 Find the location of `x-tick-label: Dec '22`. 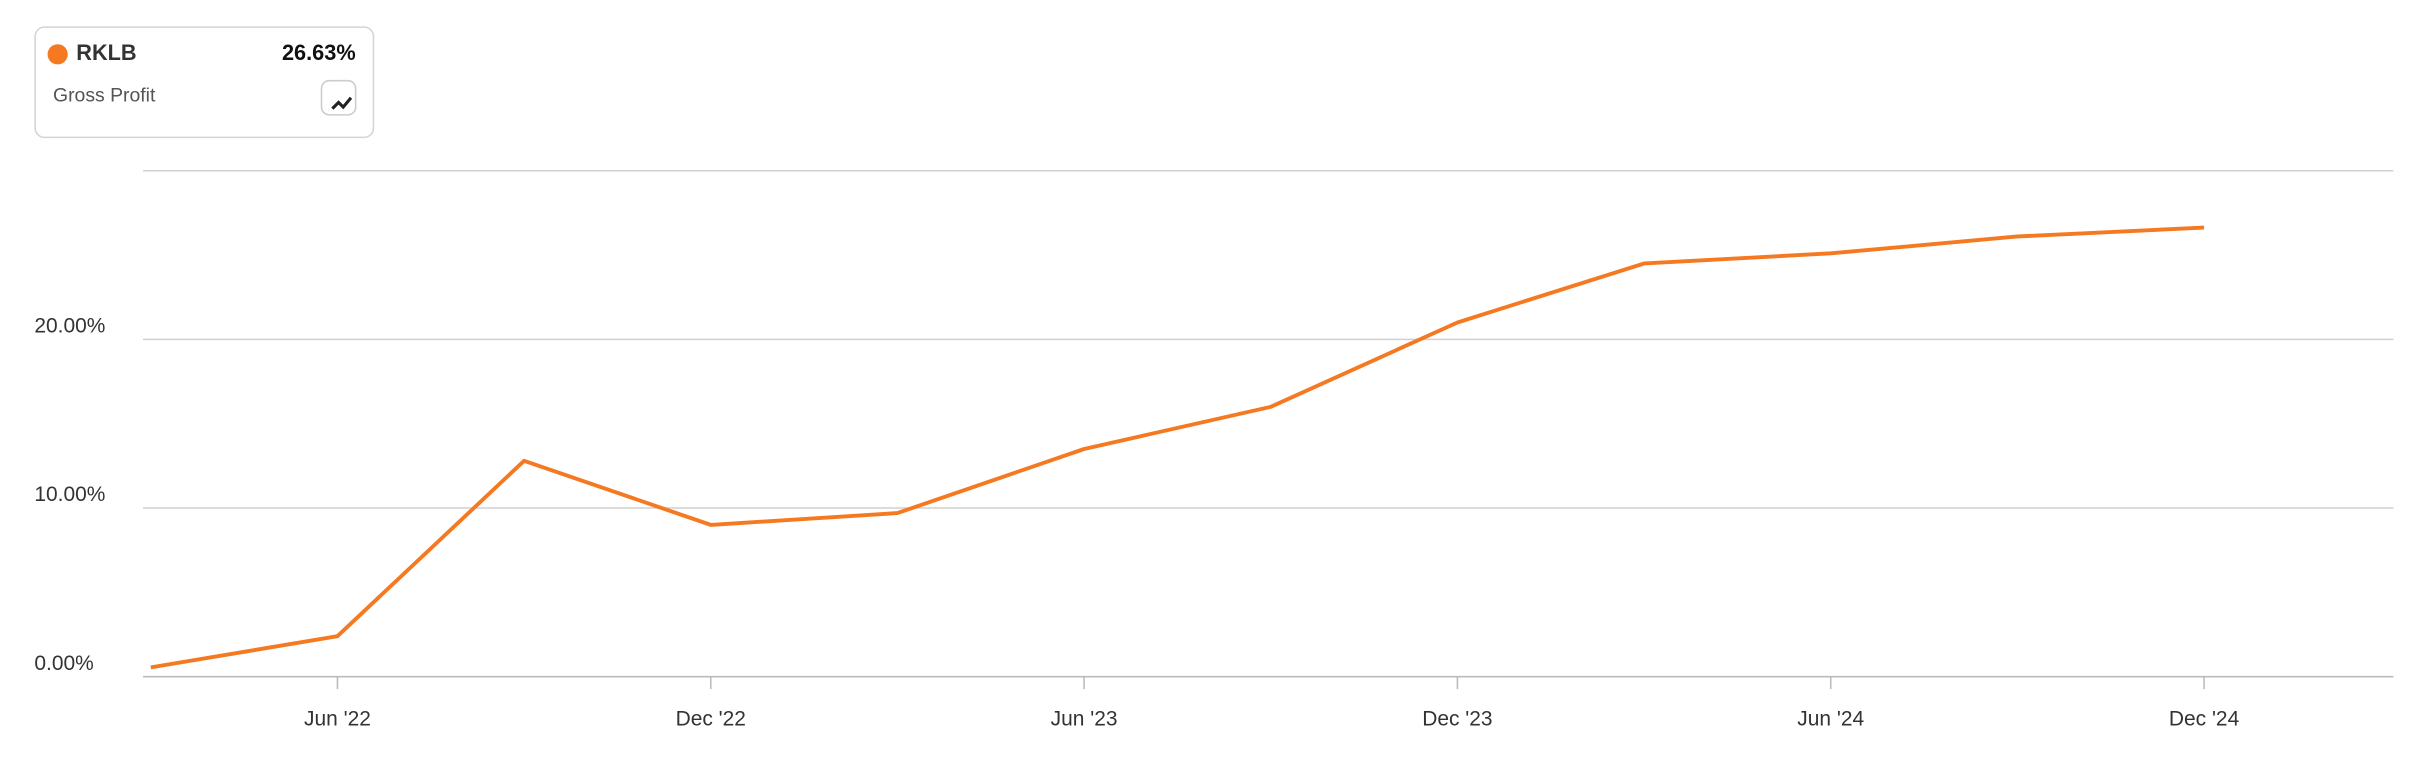

x-tick-label: Dec '22 is located at coordinates (711, 719).